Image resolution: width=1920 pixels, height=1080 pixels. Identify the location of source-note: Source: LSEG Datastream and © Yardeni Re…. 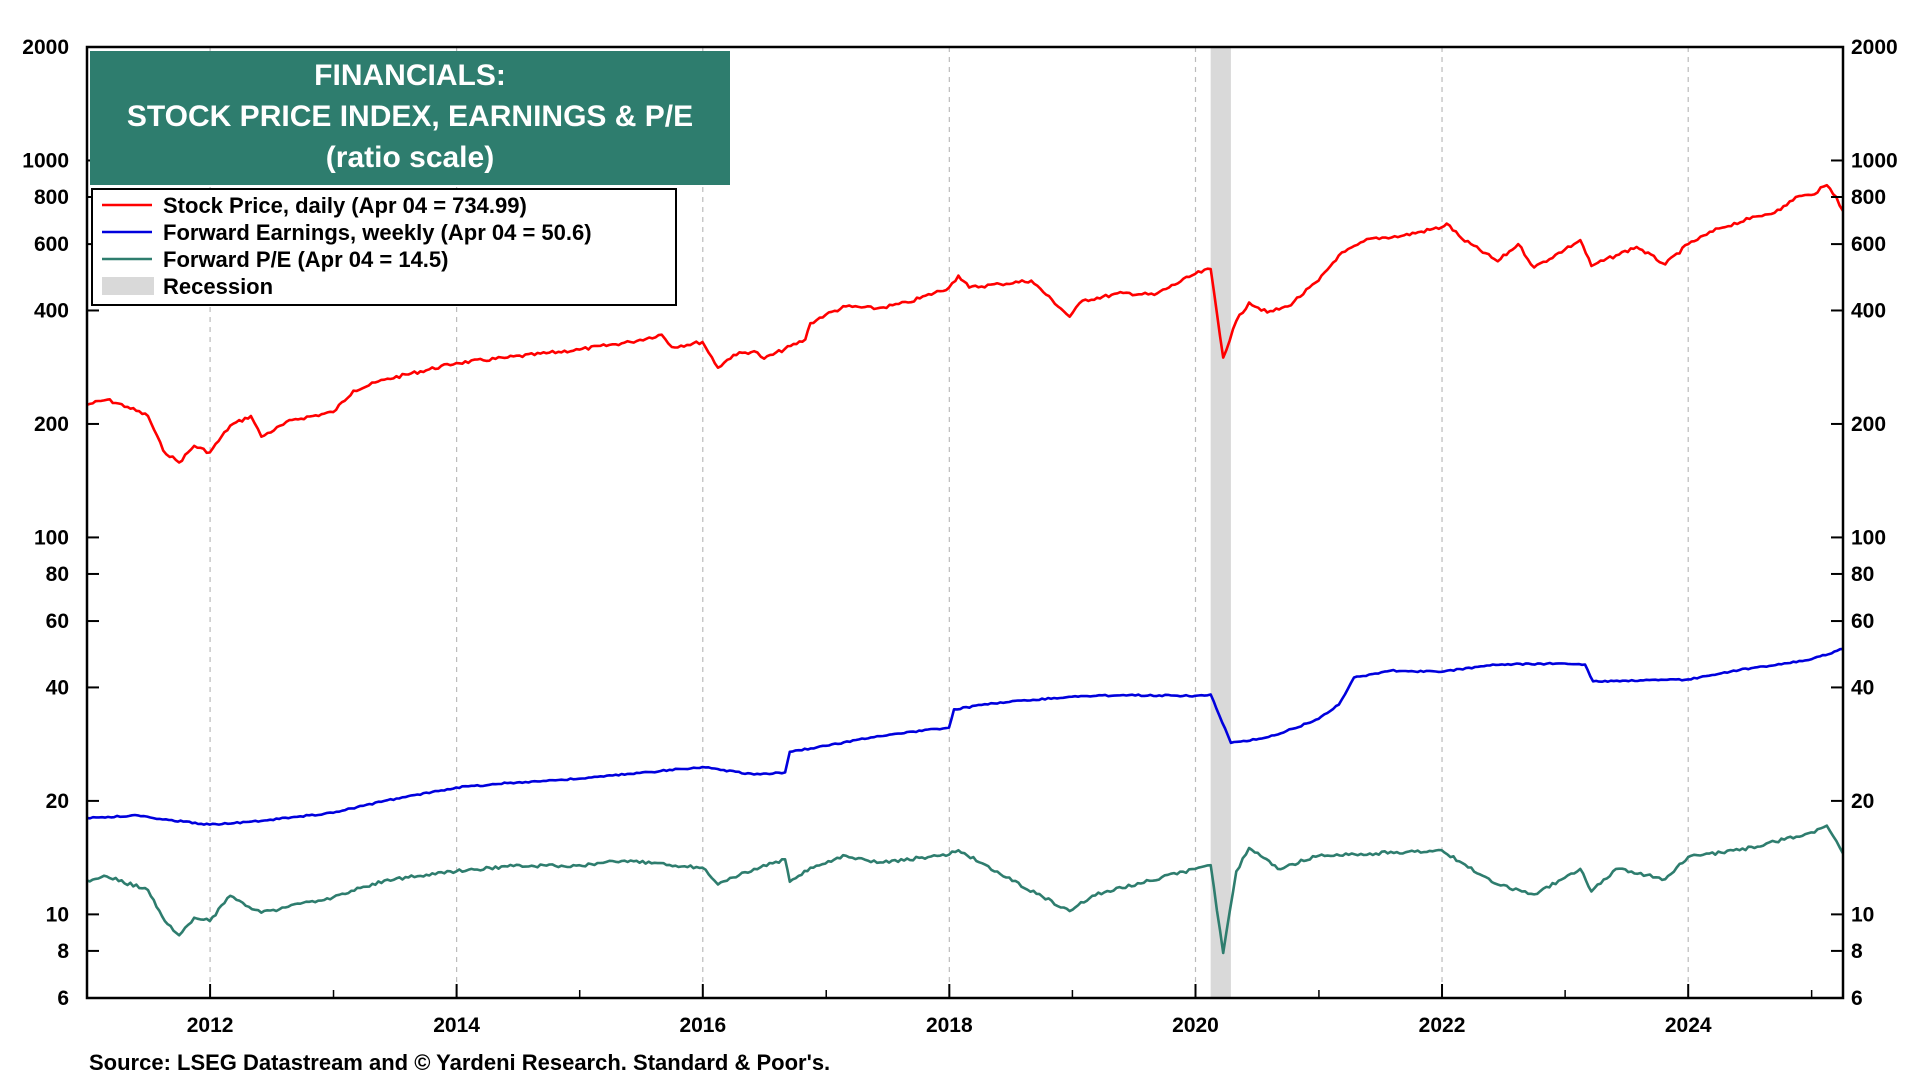
(460, 1062).